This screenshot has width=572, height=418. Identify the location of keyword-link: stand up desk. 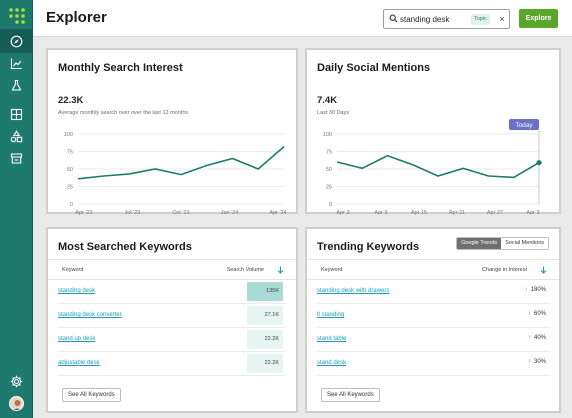
(77, 339).